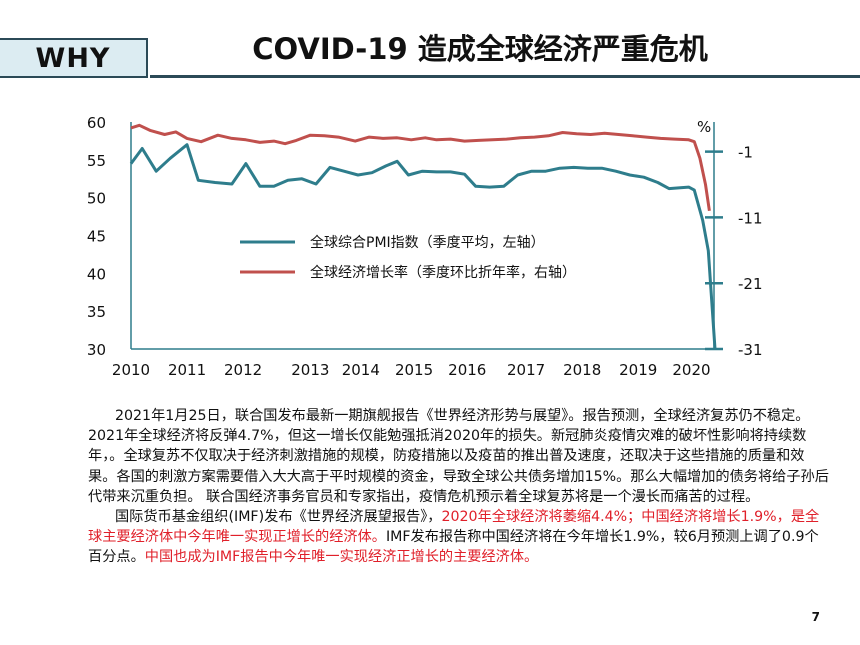 Image resolution: width=860 pixels, height=645 pixels. What do you see at coordinates (96, 123) in the screenshot?
I see `left-tick-label: 60` at bounding box center [96, 123].